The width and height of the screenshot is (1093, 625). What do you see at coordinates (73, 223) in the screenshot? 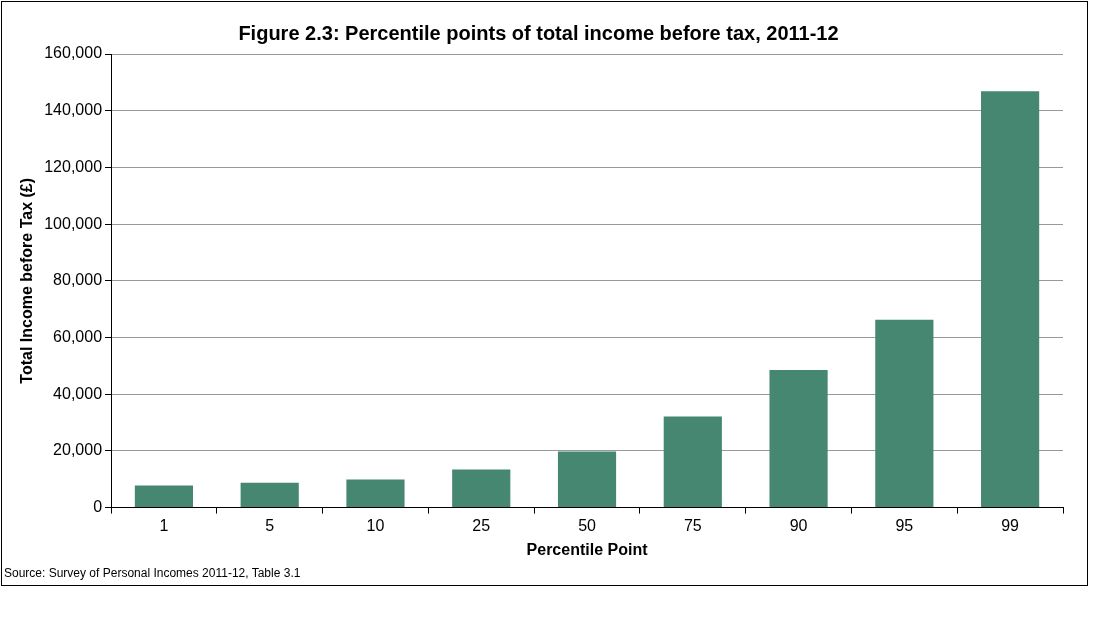
I see `y-tick-label: 100,000` at bounding box center [73, 223].